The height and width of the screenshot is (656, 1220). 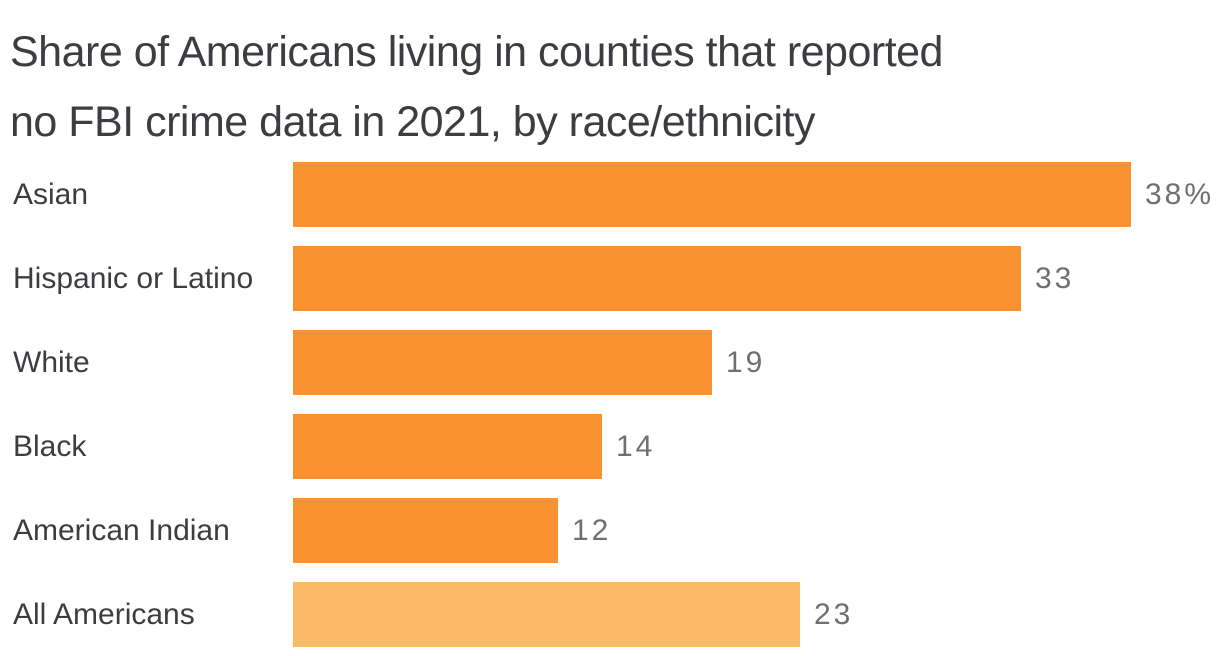 What do you see at coordinates (1180, 194) in the screenshot?
I see `value-label: 38%` at bounding box center [1180, 194].